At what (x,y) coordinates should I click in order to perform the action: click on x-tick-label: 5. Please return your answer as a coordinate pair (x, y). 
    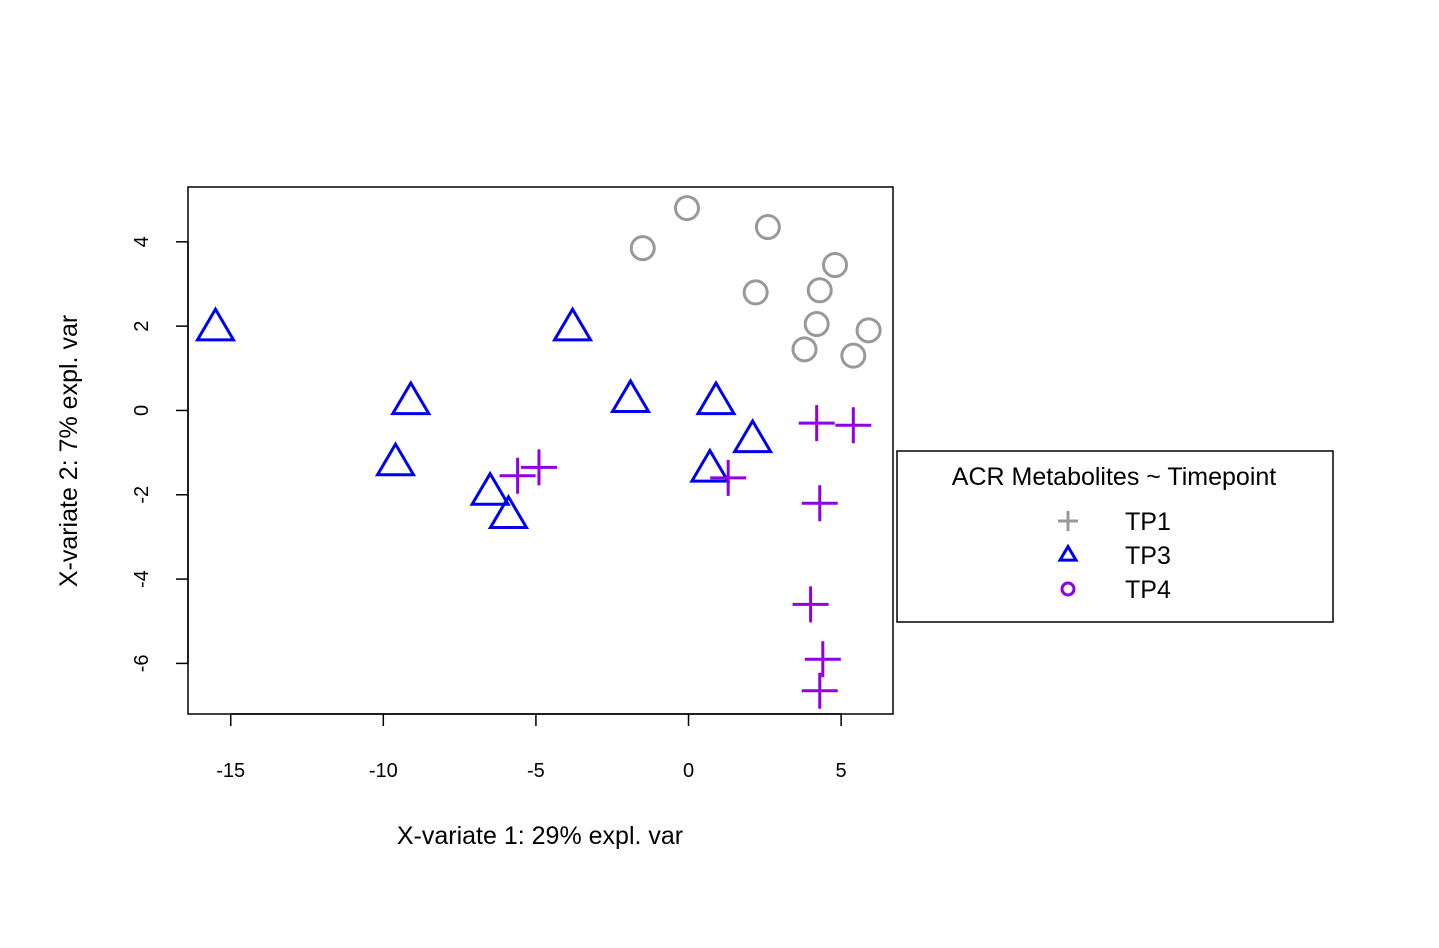
    Looking at the image, I should click on (841, 771).